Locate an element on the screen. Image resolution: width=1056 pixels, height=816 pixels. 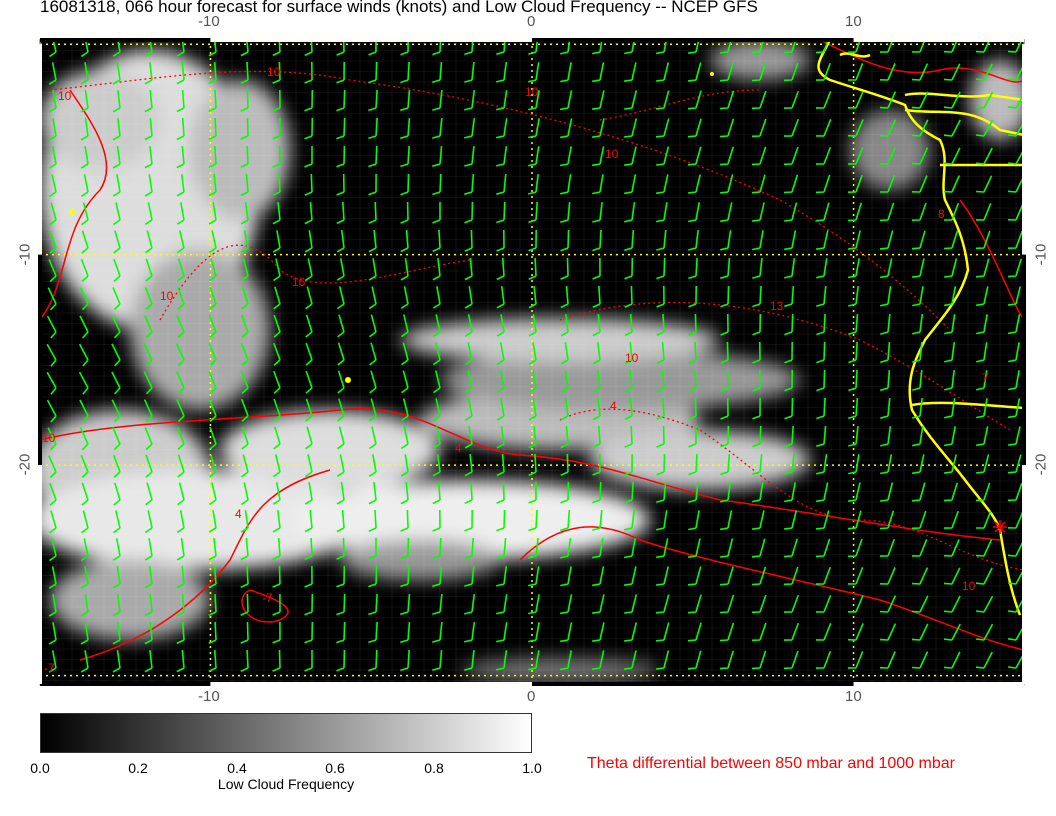
colorbar-tick: 1.0 is located at coordinates (532, 768).